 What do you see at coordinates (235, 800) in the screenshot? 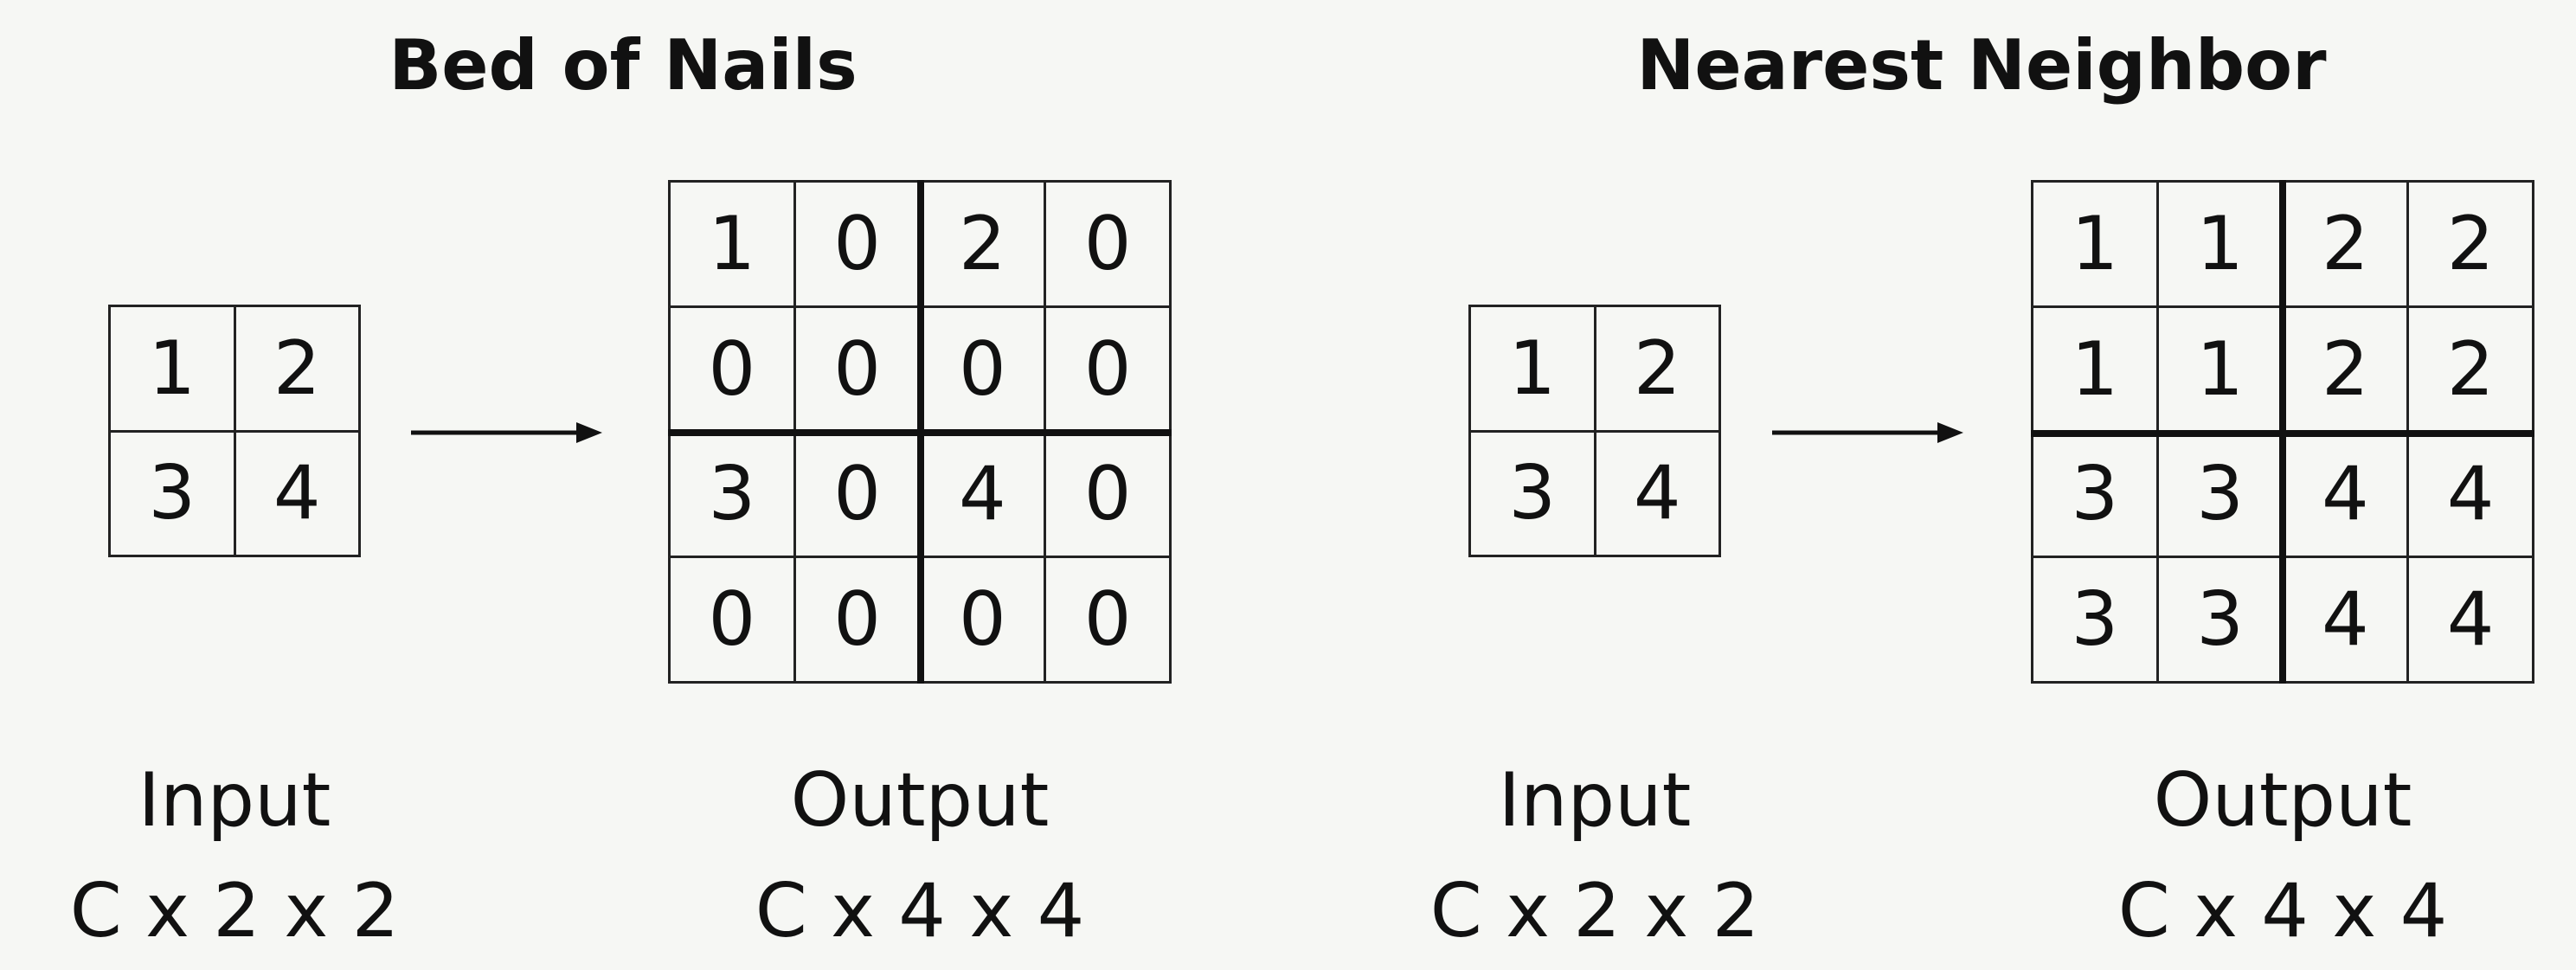
I see `bed-of-nails-input-label: Input` at bounding box center [235, 800].